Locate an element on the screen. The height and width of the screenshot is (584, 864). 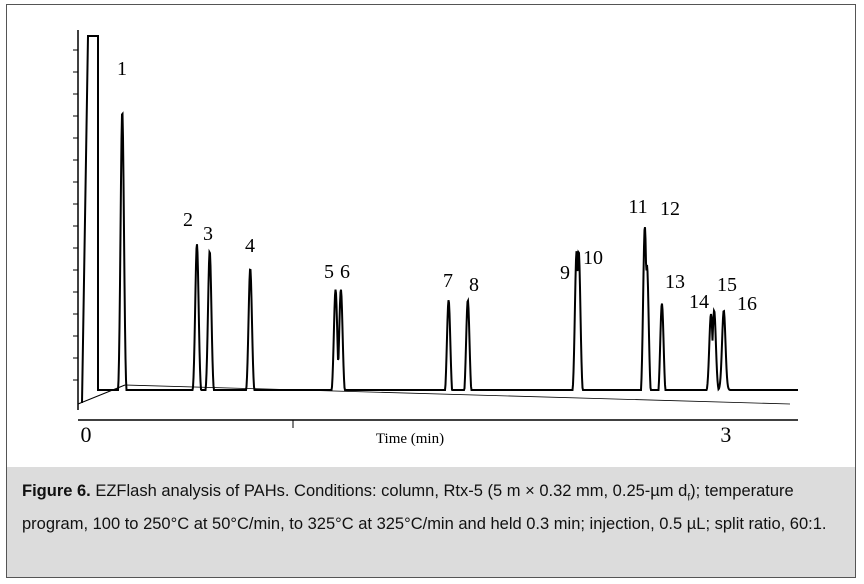
peak-label: 1 is located at coordinates (122, 69).